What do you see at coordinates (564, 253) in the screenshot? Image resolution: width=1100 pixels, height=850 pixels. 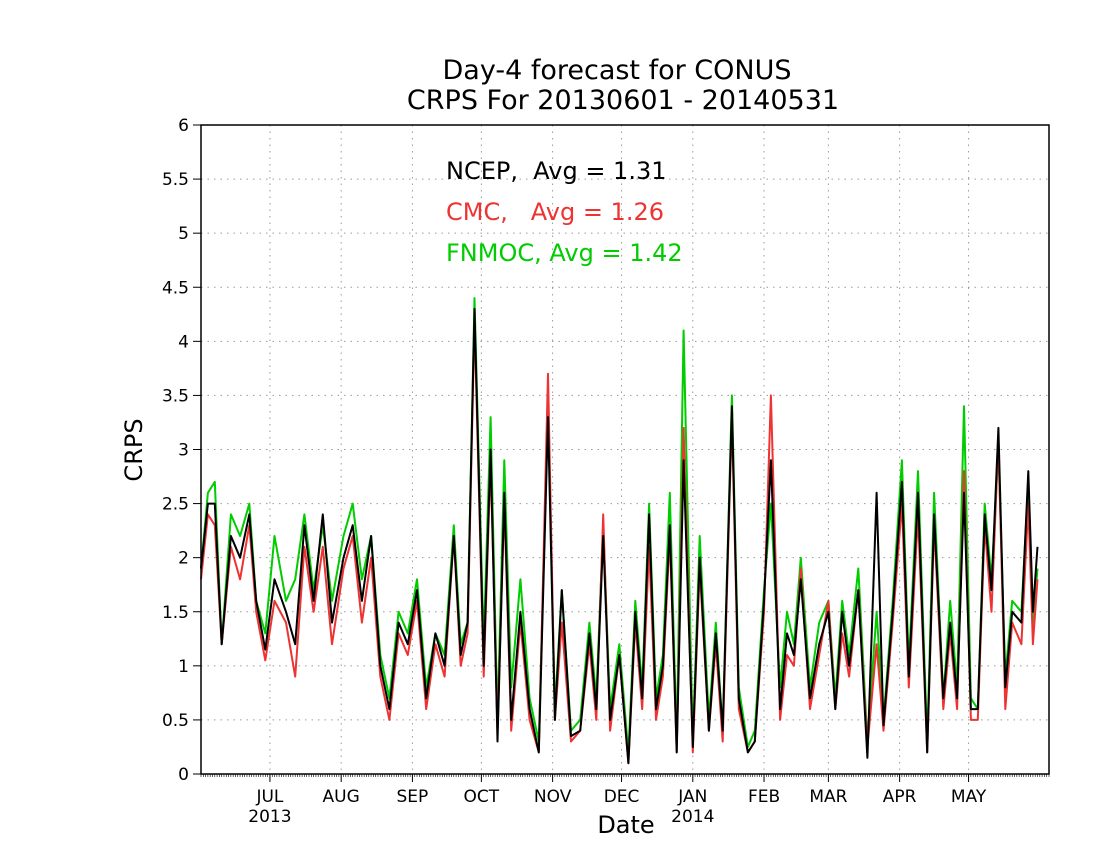 I see `legend-entry-fnmoc: FNMOC, Avg = 1.42` at bounding box center [564, 253].